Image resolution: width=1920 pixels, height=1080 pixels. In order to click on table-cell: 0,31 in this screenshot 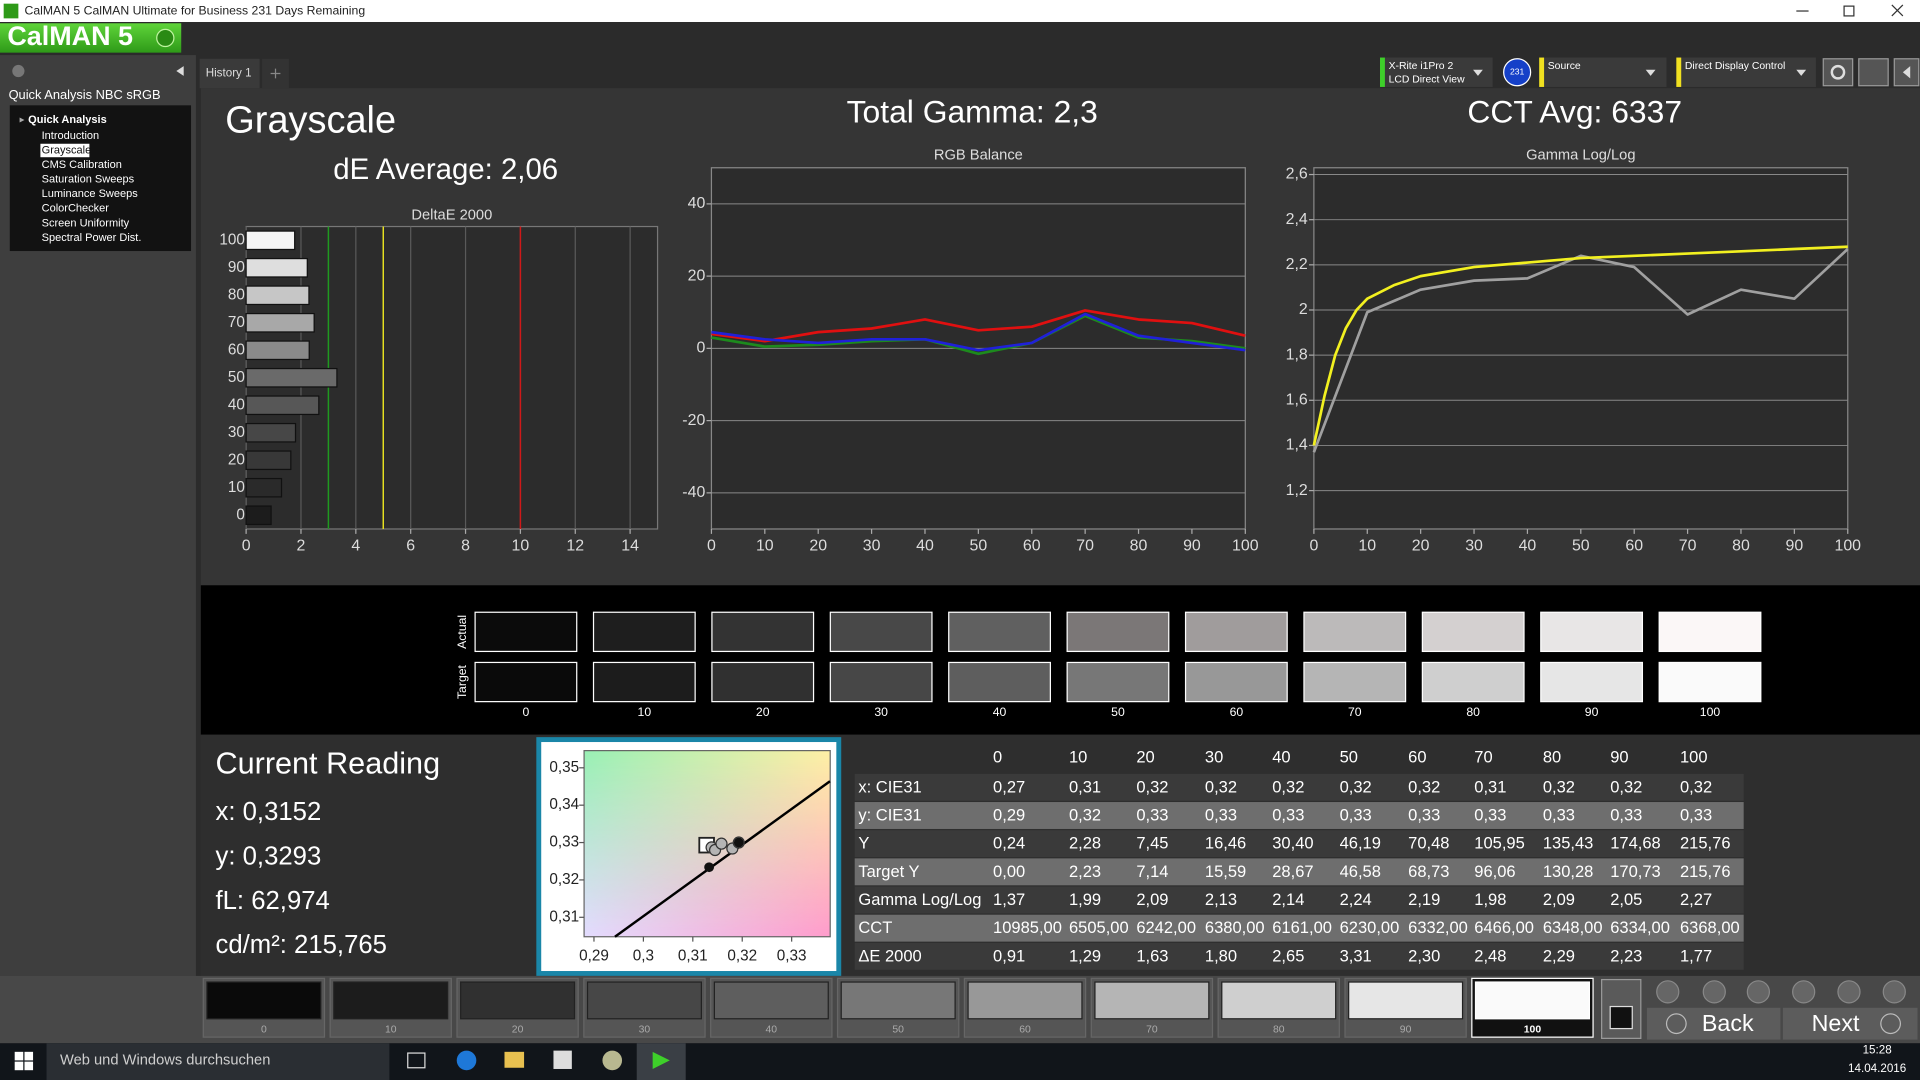, I will do `click(1490, 786)`.